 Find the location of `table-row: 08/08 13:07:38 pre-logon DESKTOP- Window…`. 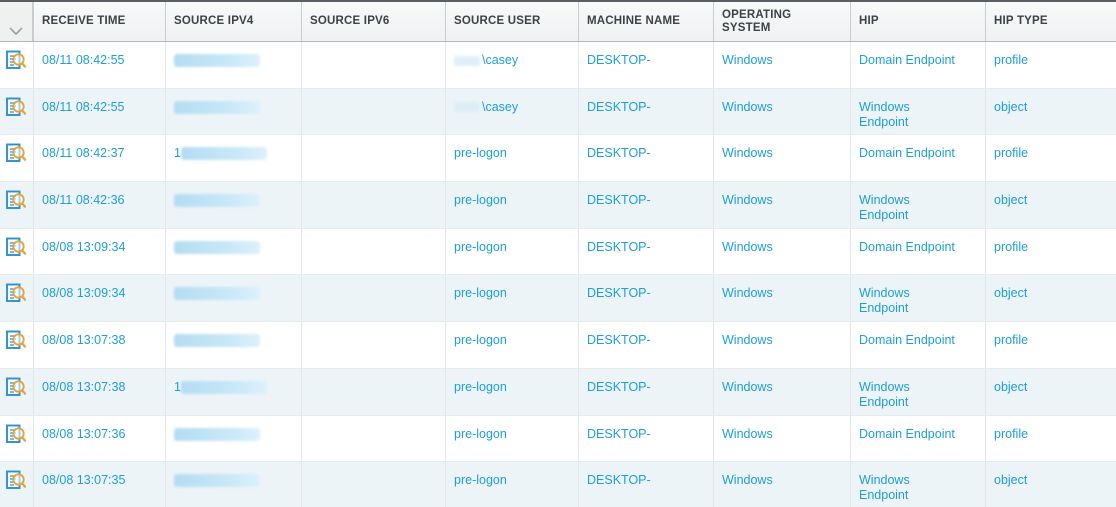

table-row: 08/08 13:07:38 pre-logon DESKTOP- Window… is located at coordinates (558, 345).